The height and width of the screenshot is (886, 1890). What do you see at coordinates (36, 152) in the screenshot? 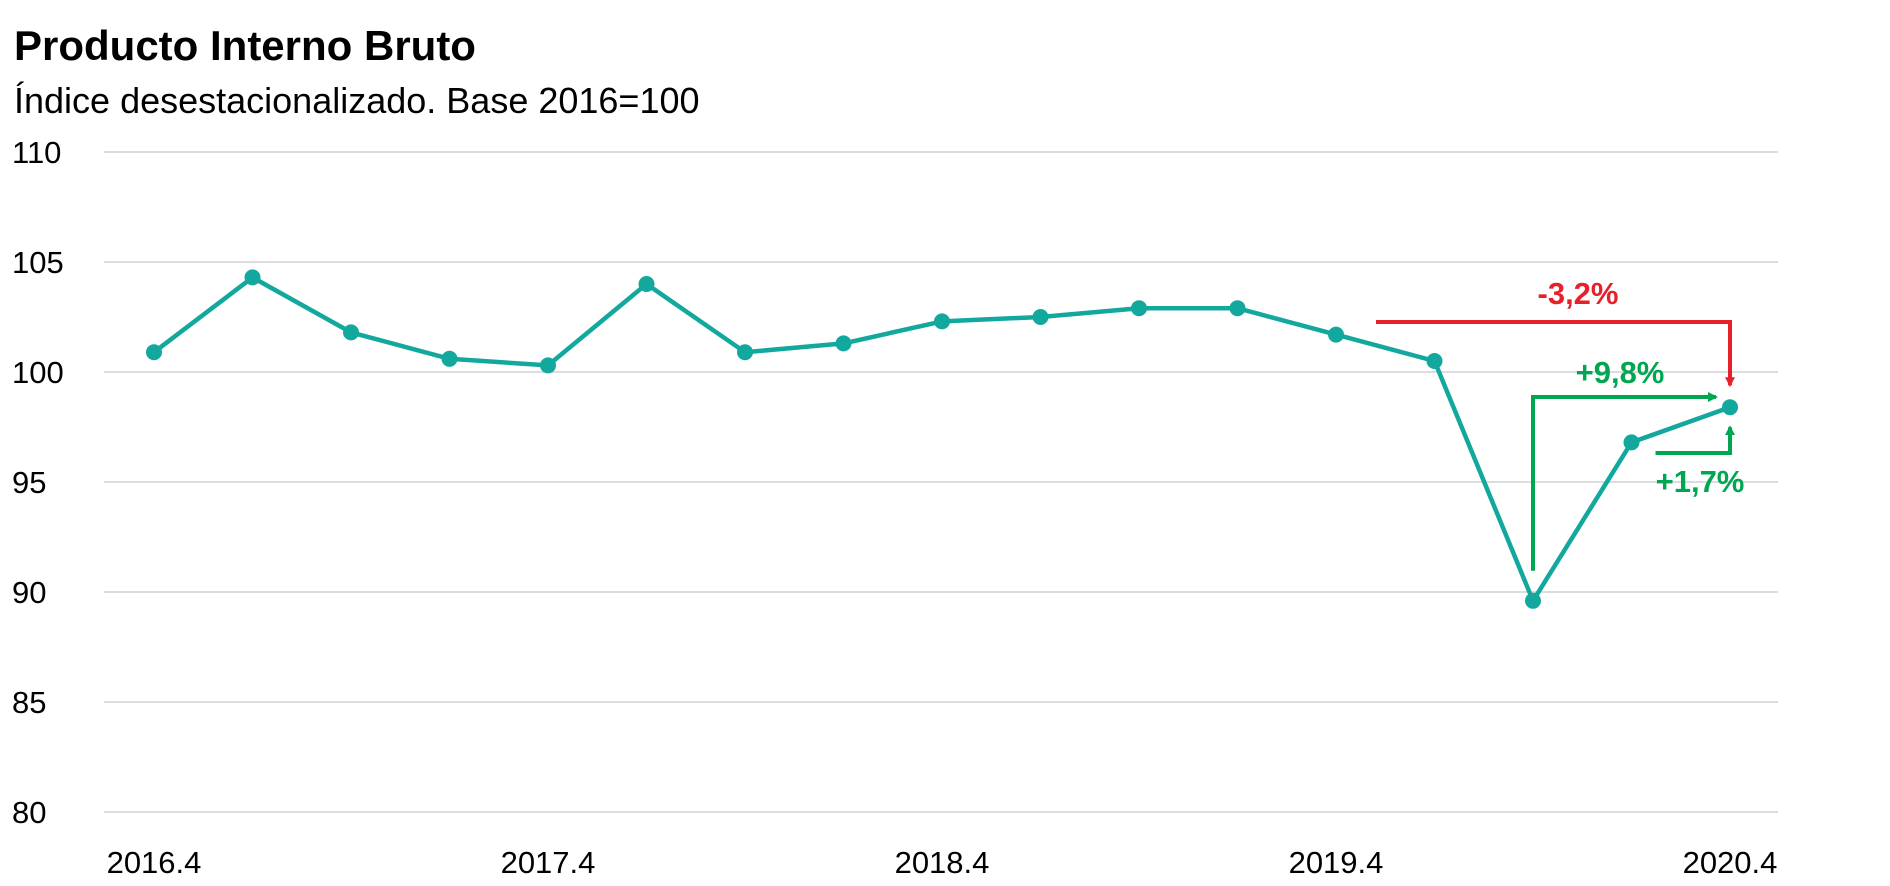
I see `y-tick-label: 110` at bounding box center [36, 152].